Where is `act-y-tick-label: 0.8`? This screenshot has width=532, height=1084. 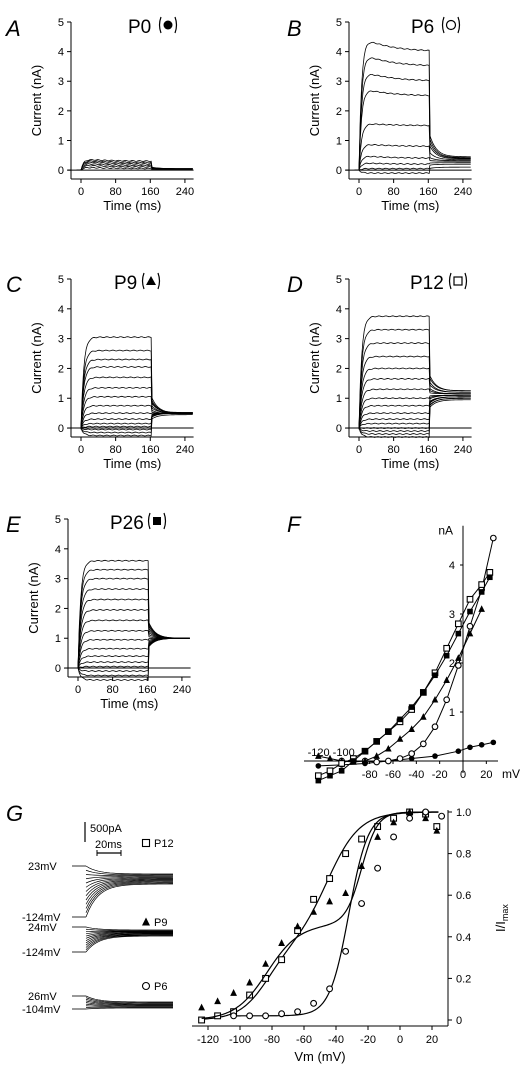
act-y-tick-label: 0.8 is located at coordinates (463, 855).